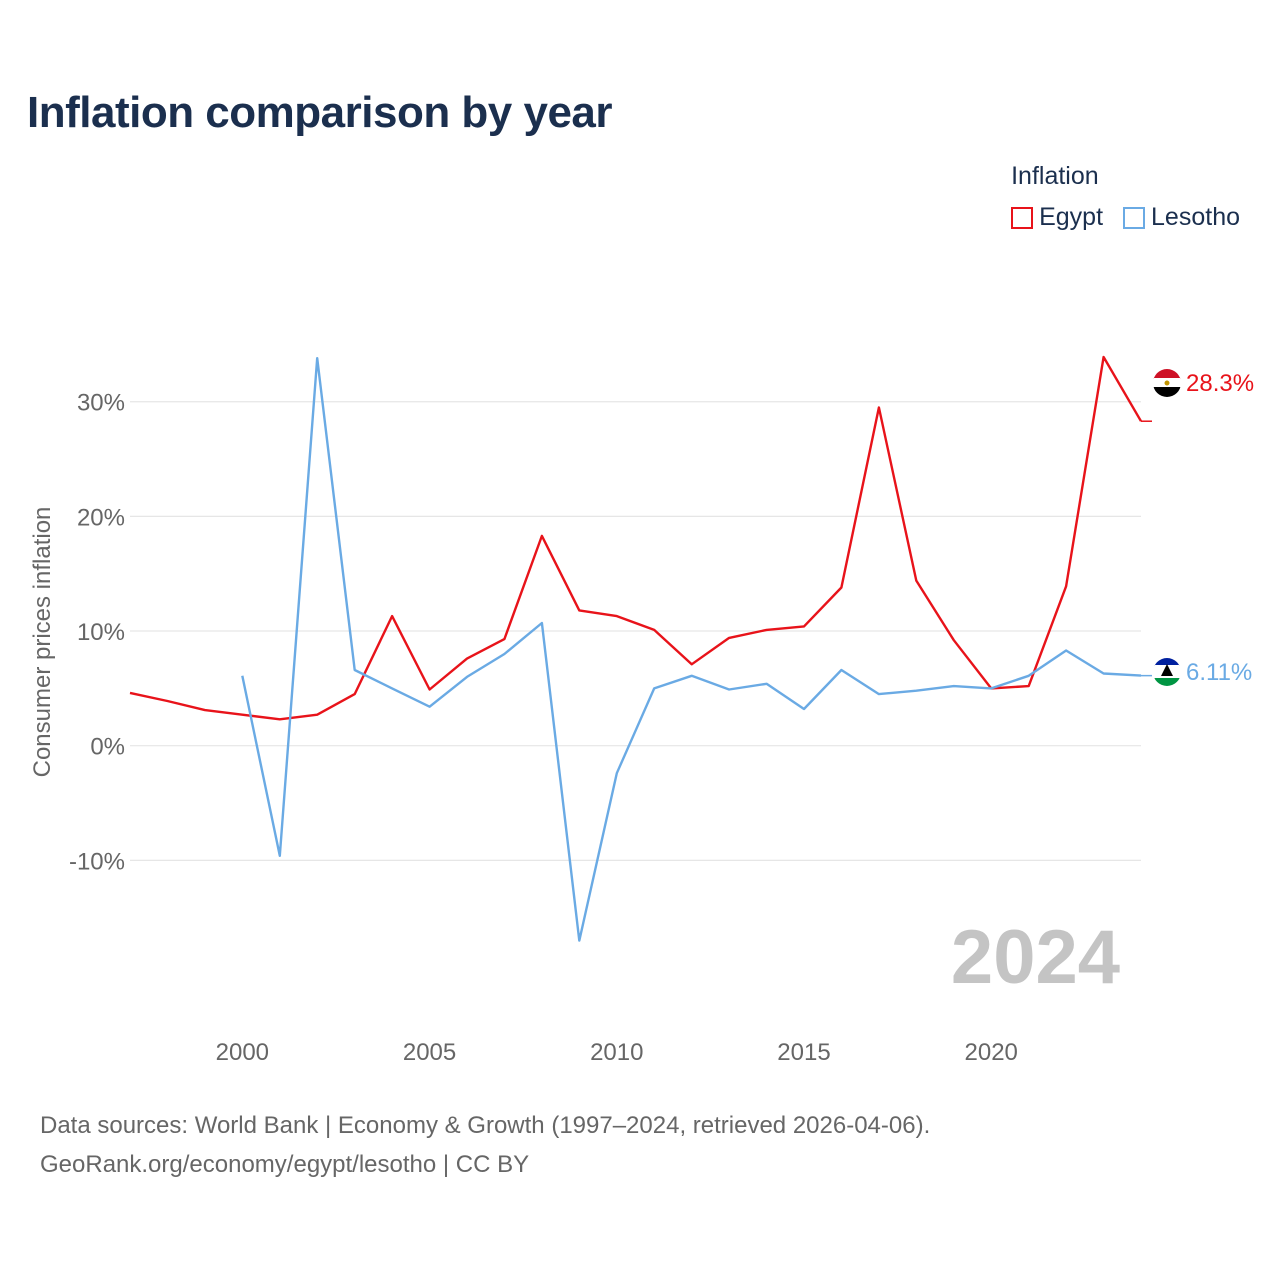 This screenshot has height=1280, width=1280. I want to click on end-label-lesotho: 6.11%, so click(1219, 672).